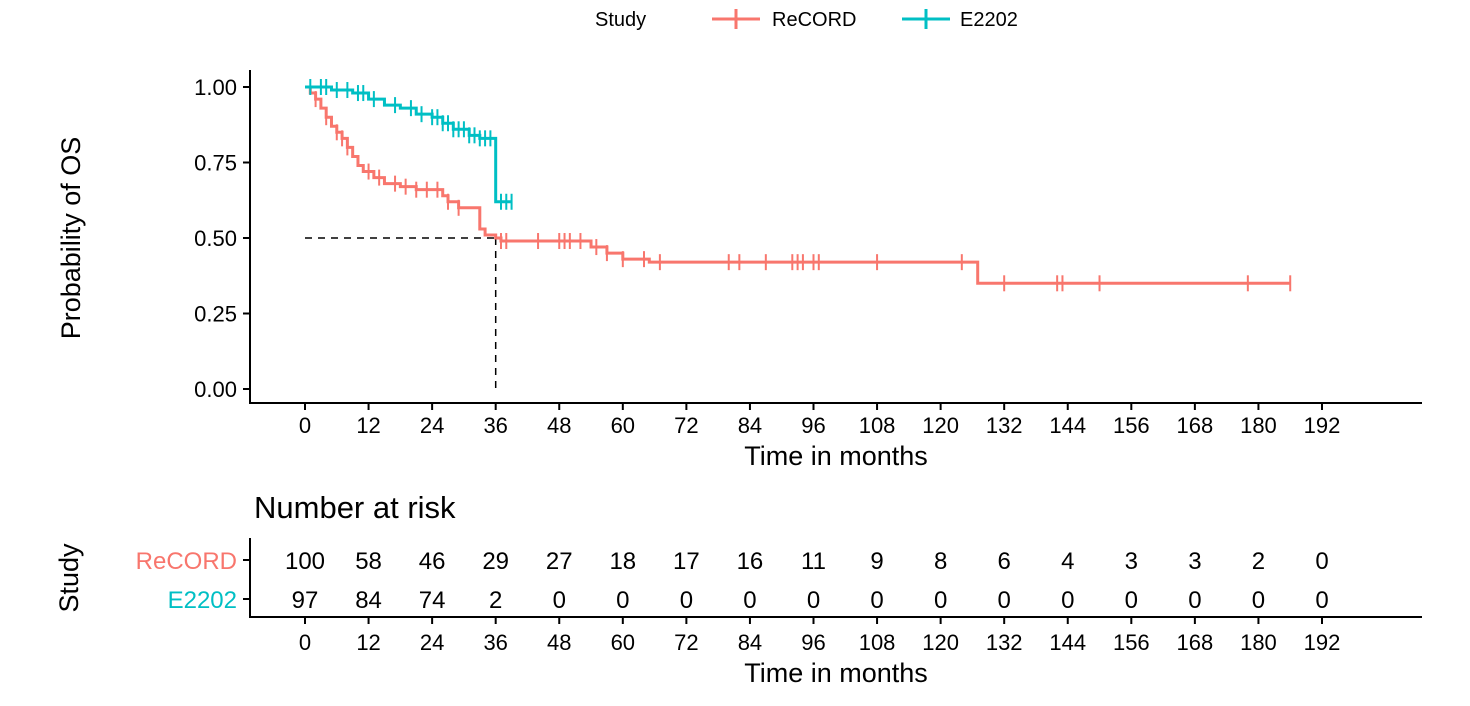 Image resolution: width=1470 pixels, height=706 pixels. Describe the element at coordinates (620, 20) in the screenshot. I see `legend-title: Study` at that location.